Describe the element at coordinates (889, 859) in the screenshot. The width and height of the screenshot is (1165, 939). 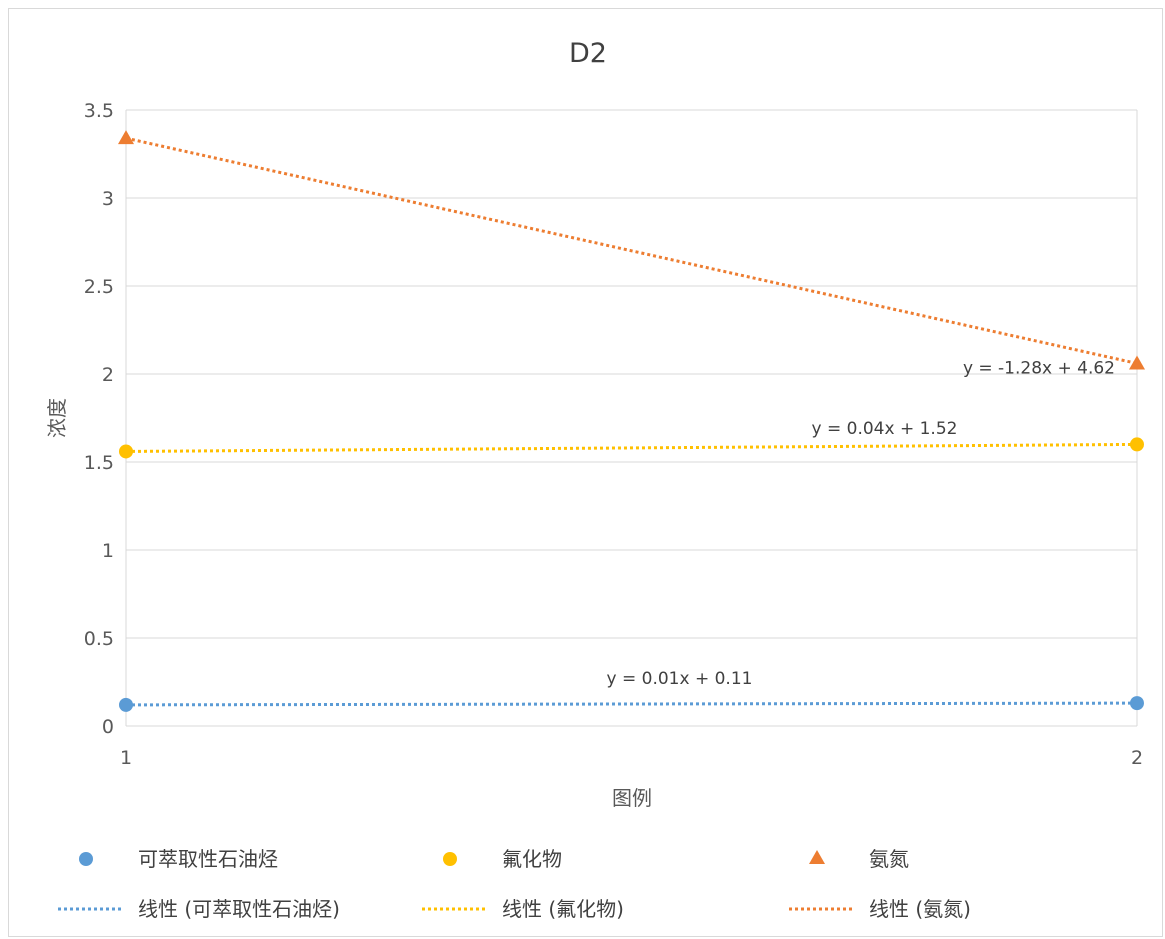
I see `legend-label: 氨氮` at that location.